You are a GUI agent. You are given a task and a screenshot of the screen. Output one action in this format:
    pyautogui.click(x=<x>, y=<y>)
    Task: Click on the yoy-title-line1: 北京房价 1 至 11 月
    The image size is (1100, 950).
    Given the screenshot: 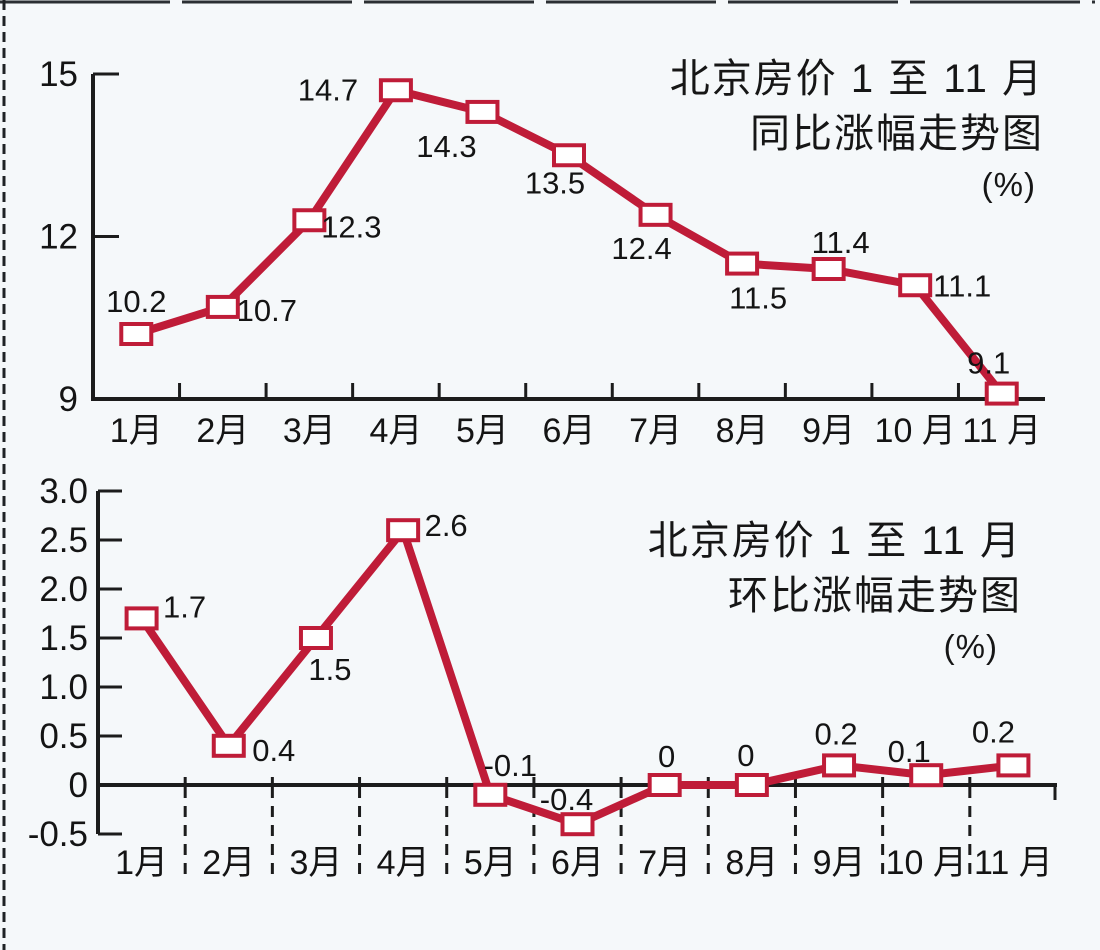 What is the action you would take?
    pyautogui.click(x=856, y=79)
    